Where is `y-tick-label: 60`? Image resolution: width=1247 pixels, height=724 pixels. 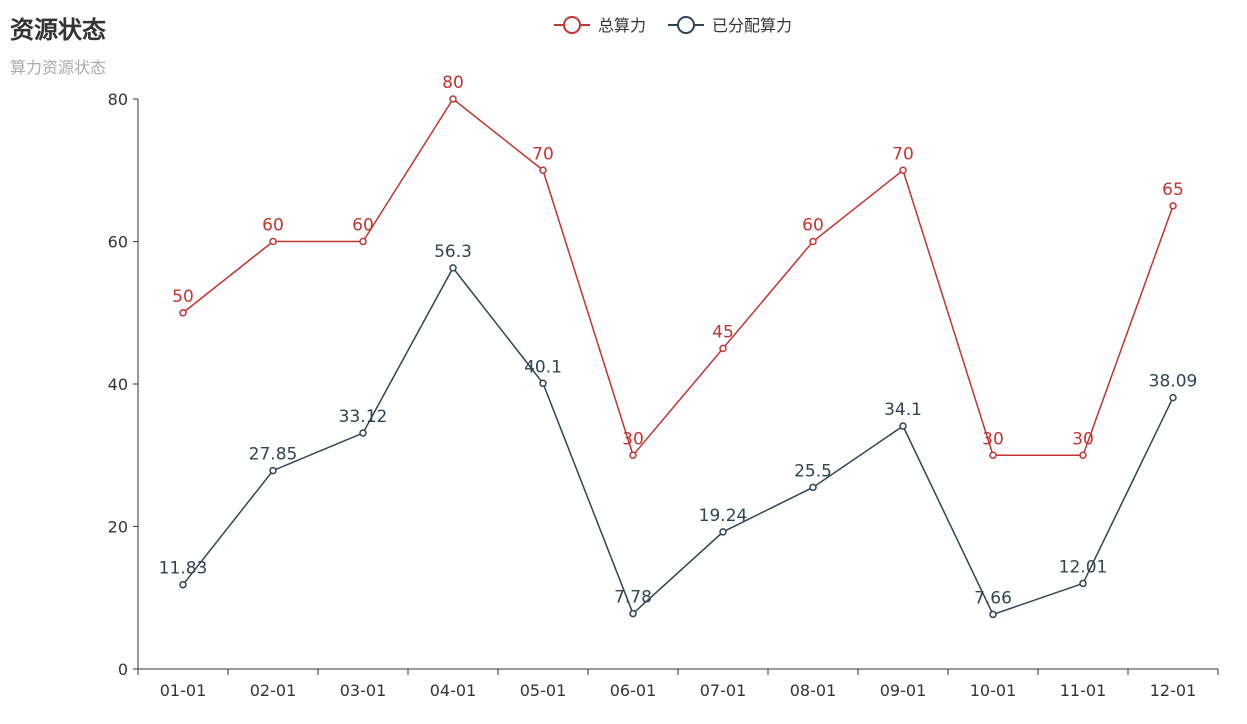 y-tick-label: 60 is located at coordinates (118, 242).